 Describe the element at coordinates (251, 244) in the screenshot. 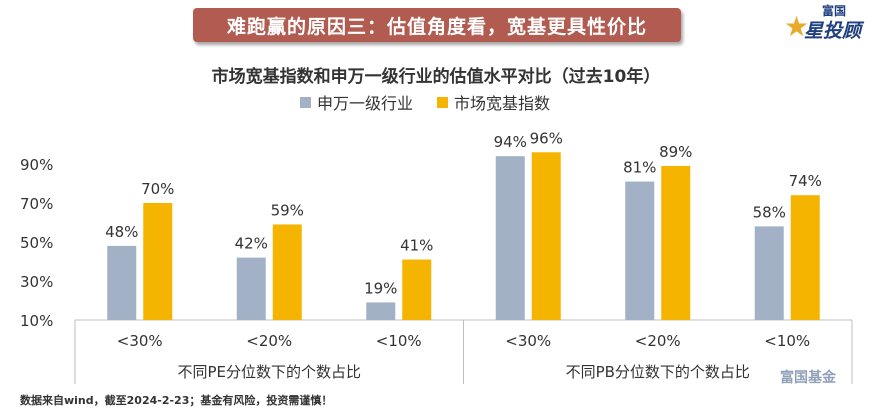

I see `data-label-series1: 42%` at that location.